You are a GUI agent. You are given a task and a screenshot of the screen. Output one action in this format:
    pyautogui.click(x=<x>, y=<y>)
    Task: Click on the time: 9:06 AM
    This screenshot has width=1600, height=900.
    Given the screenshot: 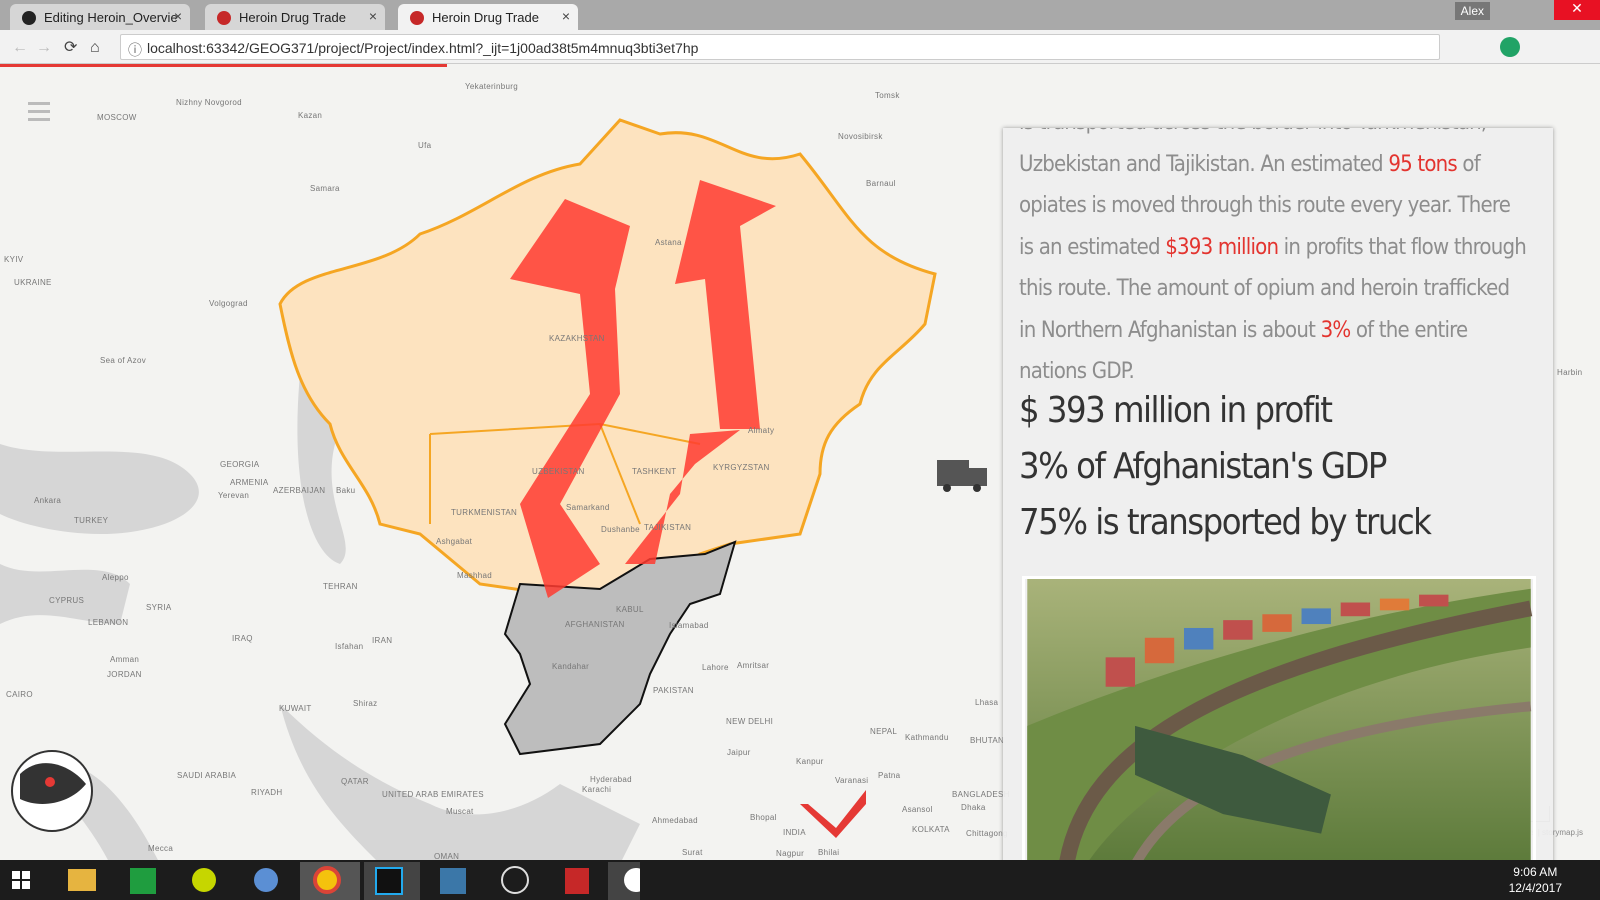 What is the action you would take?
    pyautogui.click(x=1535, y=872)
    